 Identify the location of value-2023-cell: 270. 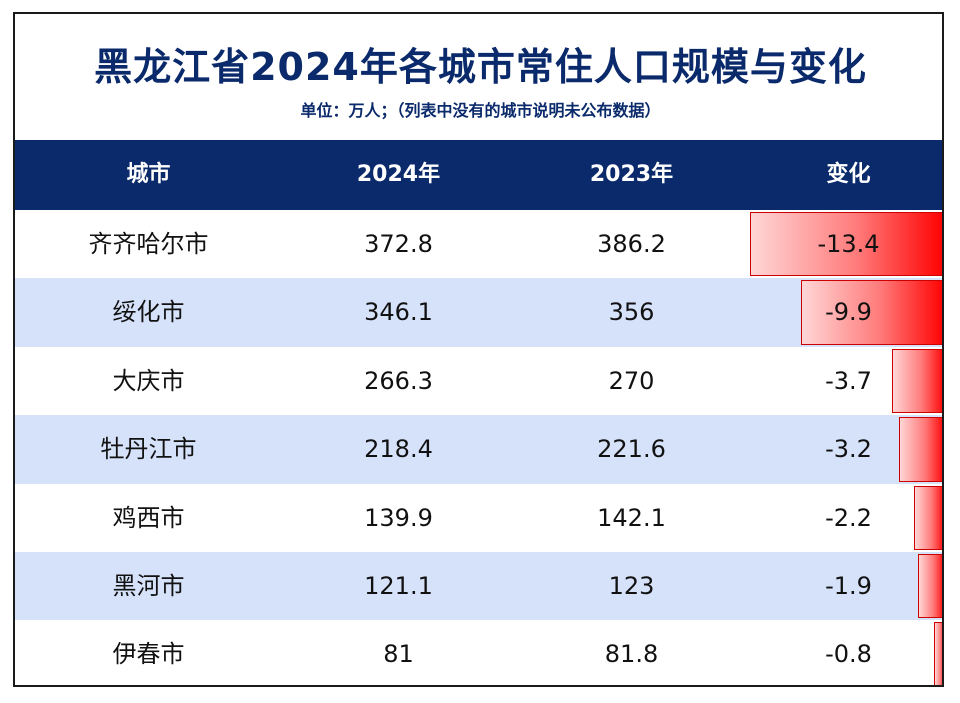
(631, 380).